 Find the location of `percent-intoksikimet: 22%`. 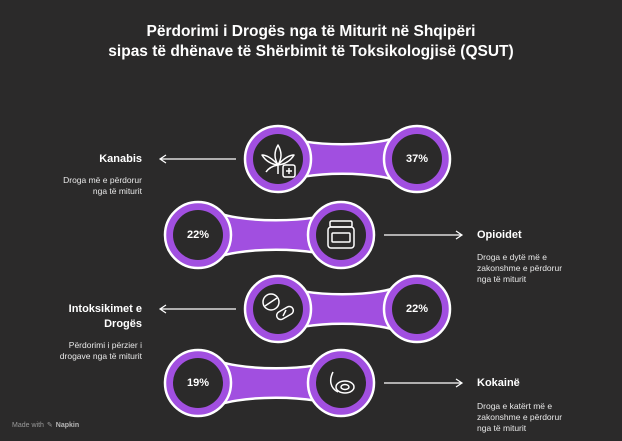

percent-intoksikimet: 22% is located at coordinates (417, 309).